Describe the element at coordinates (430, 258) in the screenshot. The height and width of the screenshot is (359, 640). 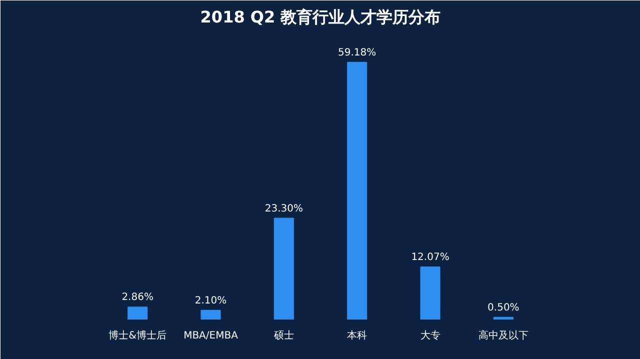
I see `data-label: 12.07%` at that location.